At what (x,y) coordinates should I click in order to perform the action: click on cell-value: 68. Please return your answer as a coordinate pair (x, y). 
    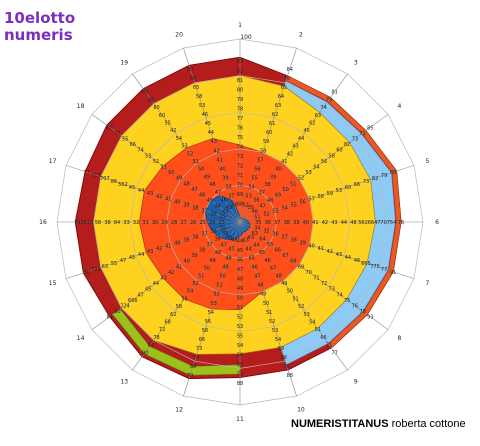
    Looking at the image, I should click on (168, 323).